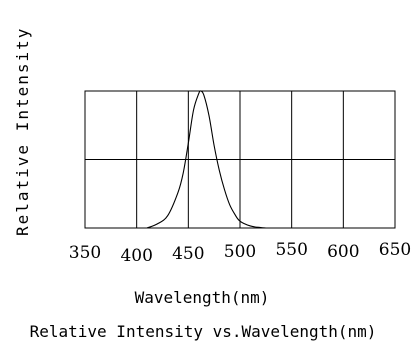 This screenshot has height=349, width=411. Describe the element at coordinates (22, 131) in the screenshot. I see `y-axis-label: Relative Intensity` at that location.